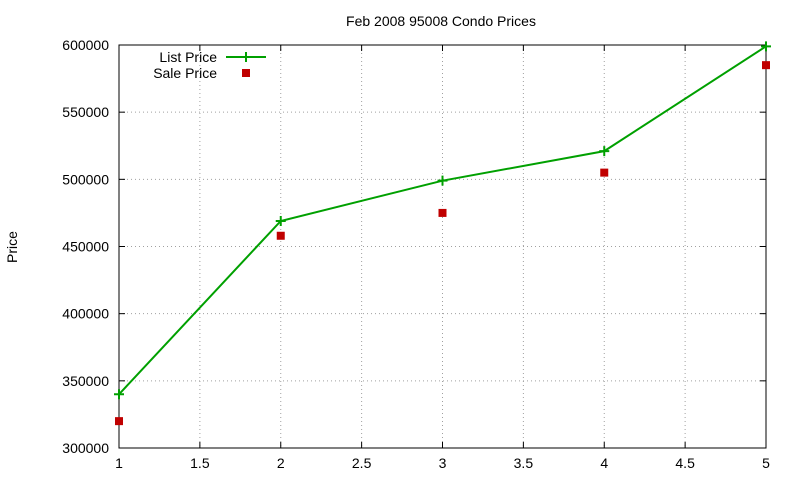  Describe the element at coordinates (85, 112) in the screenshot. I see `y-tick-label: 550000` at that location.